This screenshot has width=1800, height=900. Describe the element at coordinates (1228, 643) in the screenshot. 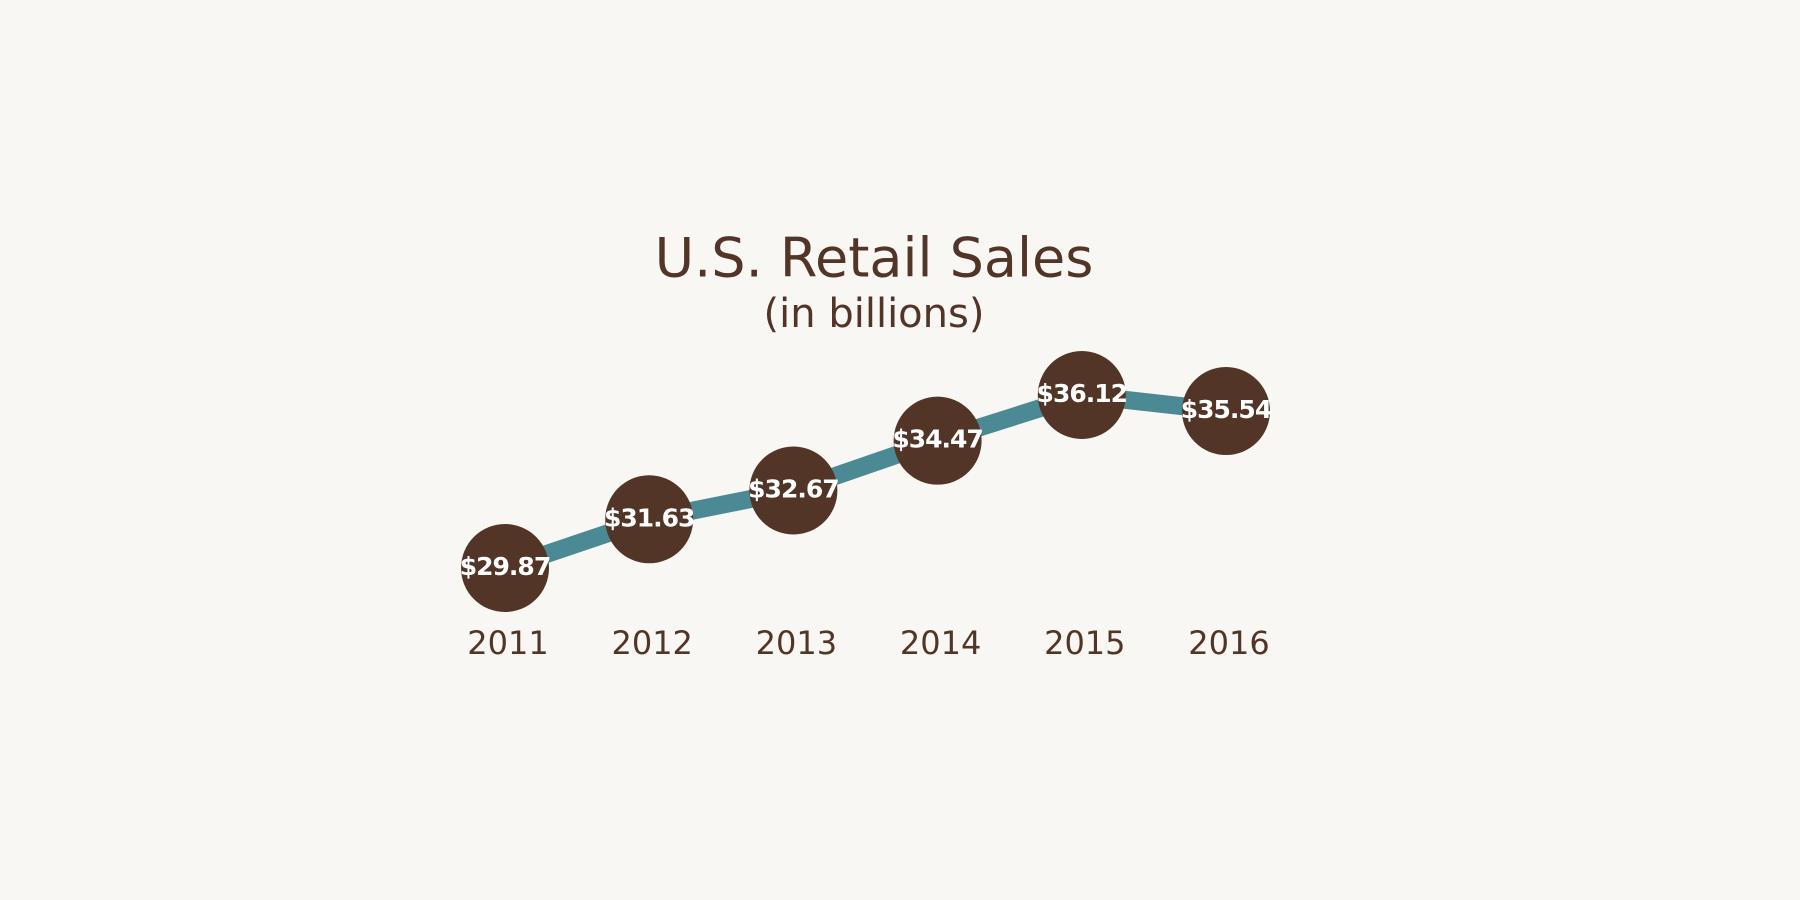

I see `x-tick-label: 2016` at that location.